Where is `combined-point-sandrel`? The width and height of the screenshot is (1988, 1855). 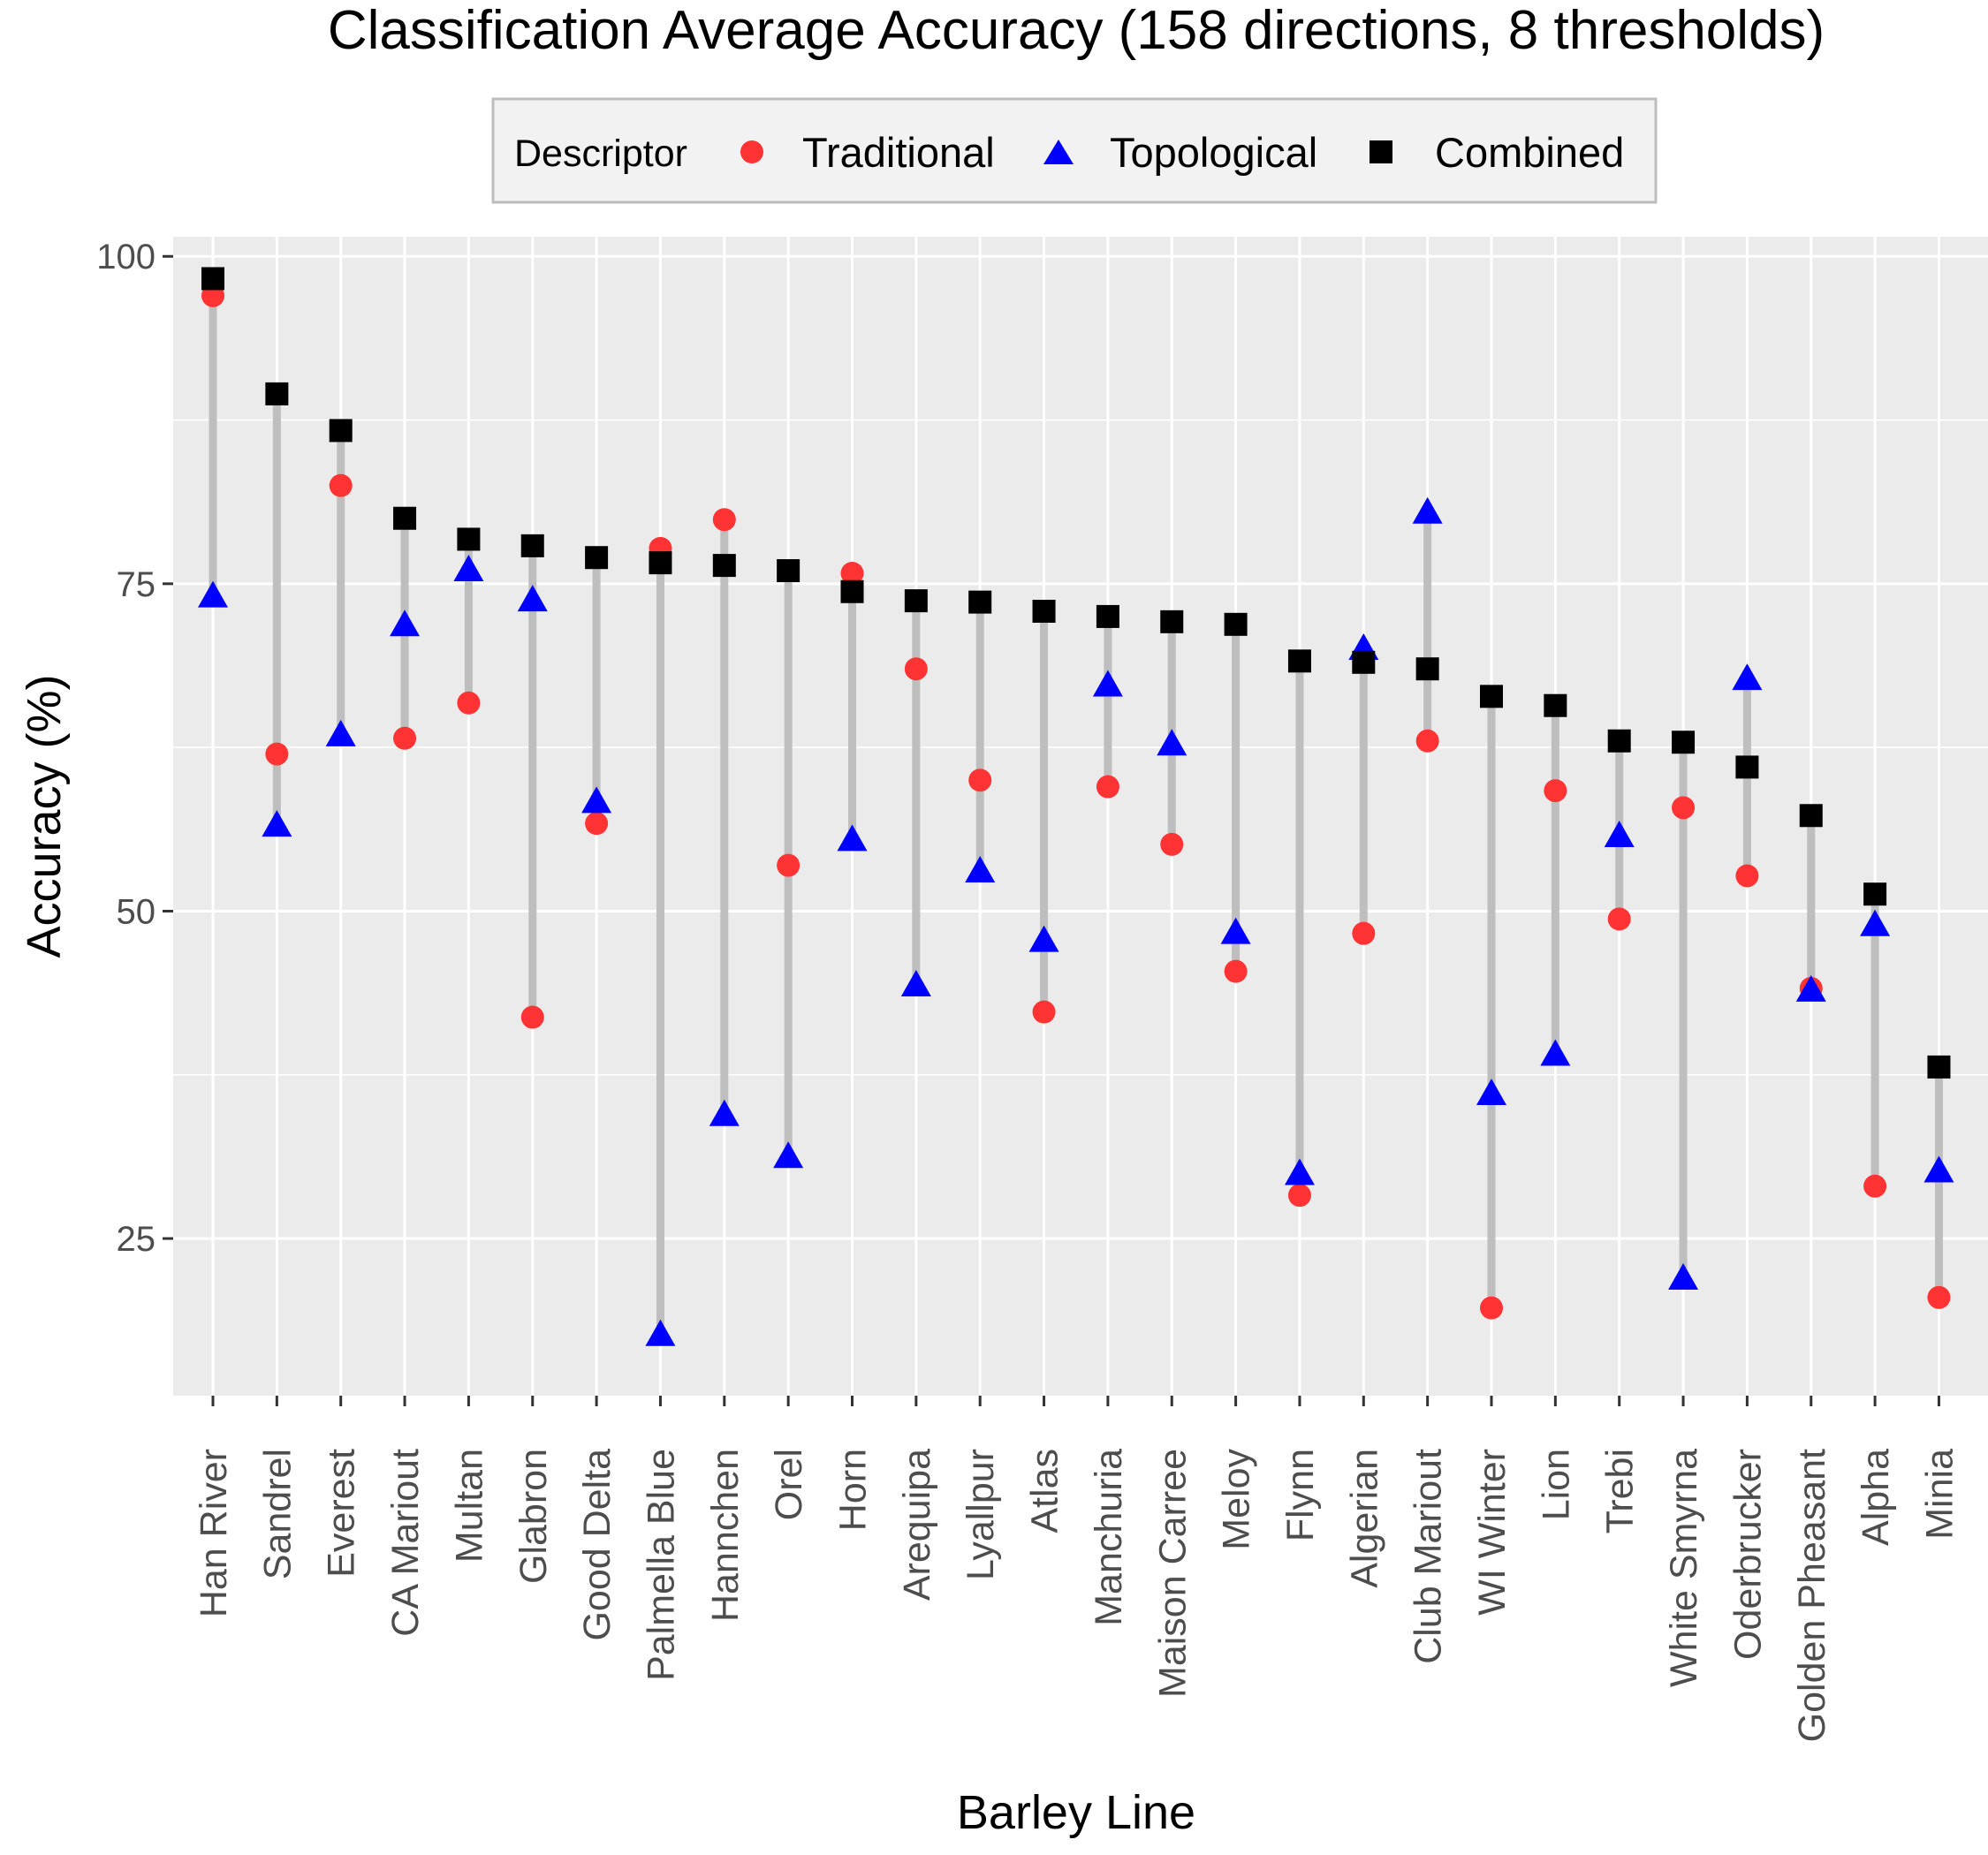
combined-point-sandrel is located at coordinates (277, 393).